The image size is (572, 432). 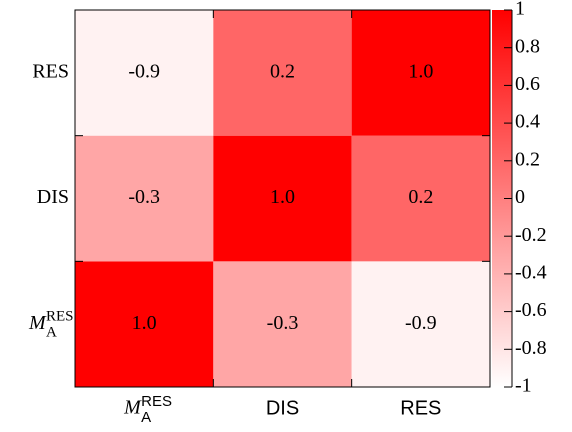 I want to click on colorbar, so click(x=502, y=198).